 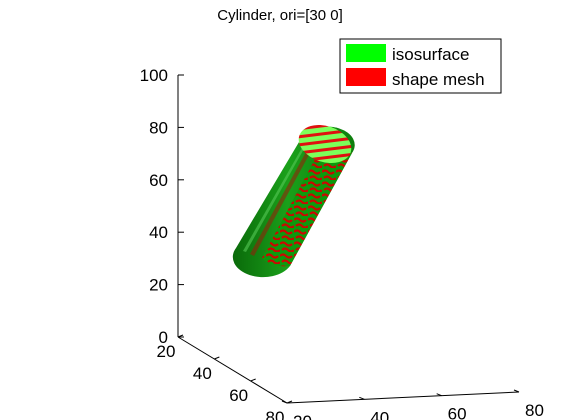 I want to click on y-tick-label: 60, so click(x=457, y=412).